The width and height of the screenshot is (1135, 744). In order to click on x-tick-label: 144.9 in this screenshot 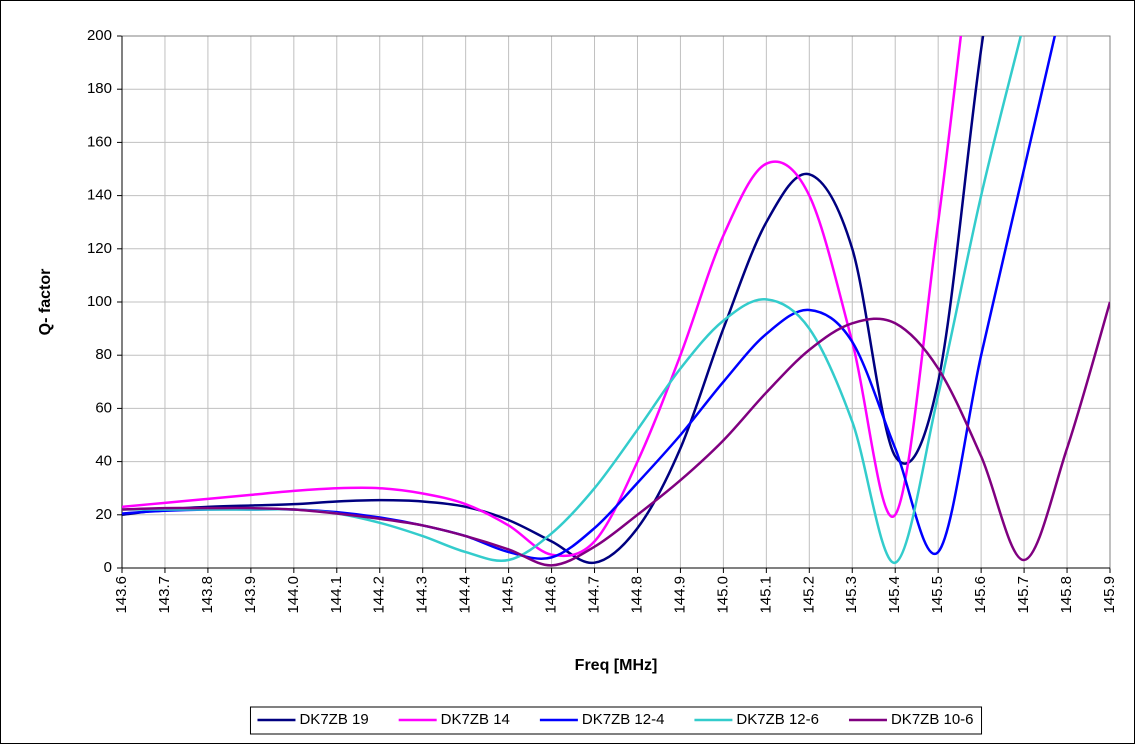, I will do `click(679, 595)`.